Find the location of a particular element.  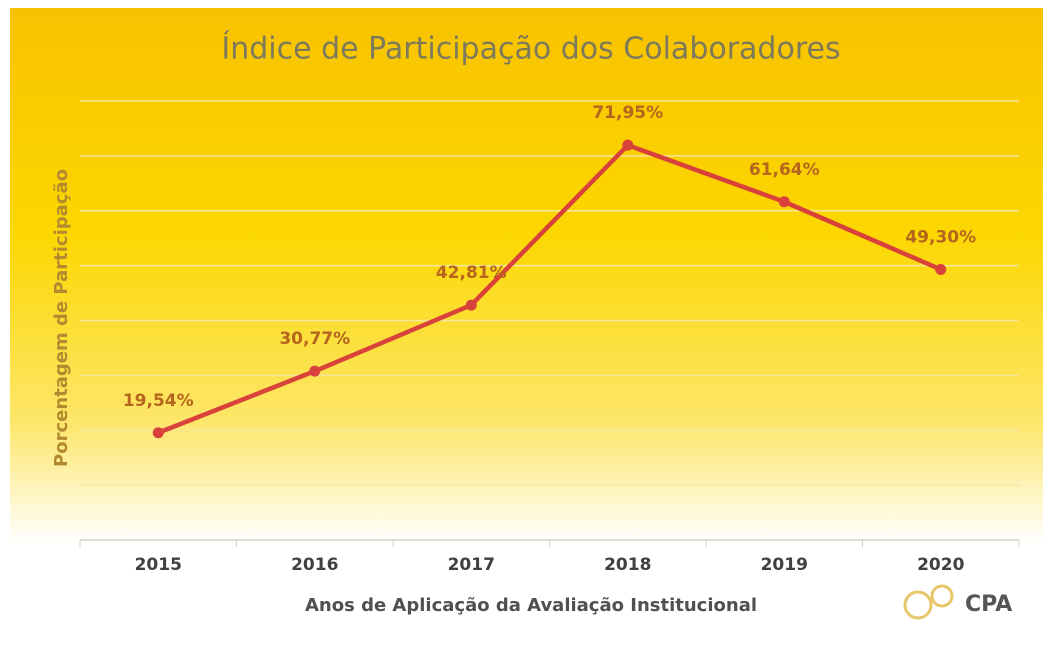

data-label: 42,81% is located at coordinates (471, 273).